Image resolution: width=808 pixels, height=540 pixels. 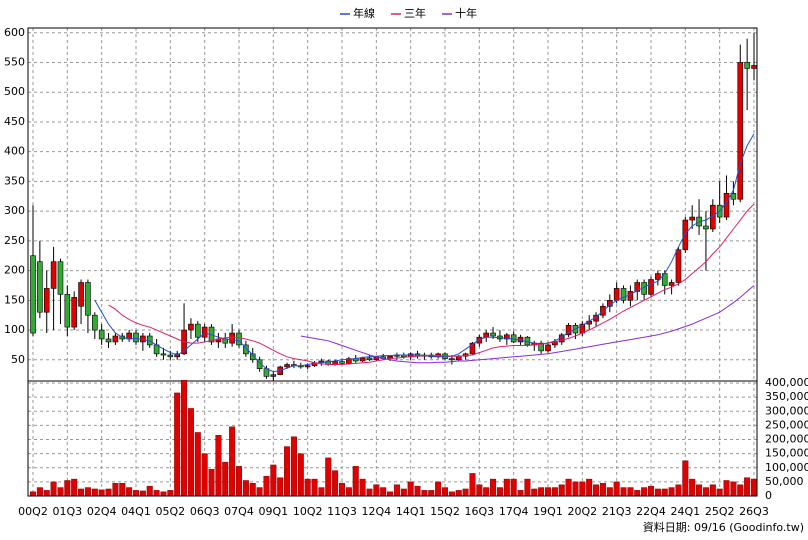 What do you see at coordinates (720, 511) in the screenshot?
I see `x-tick-label: 25Q2` at bounding box center [720, 511].